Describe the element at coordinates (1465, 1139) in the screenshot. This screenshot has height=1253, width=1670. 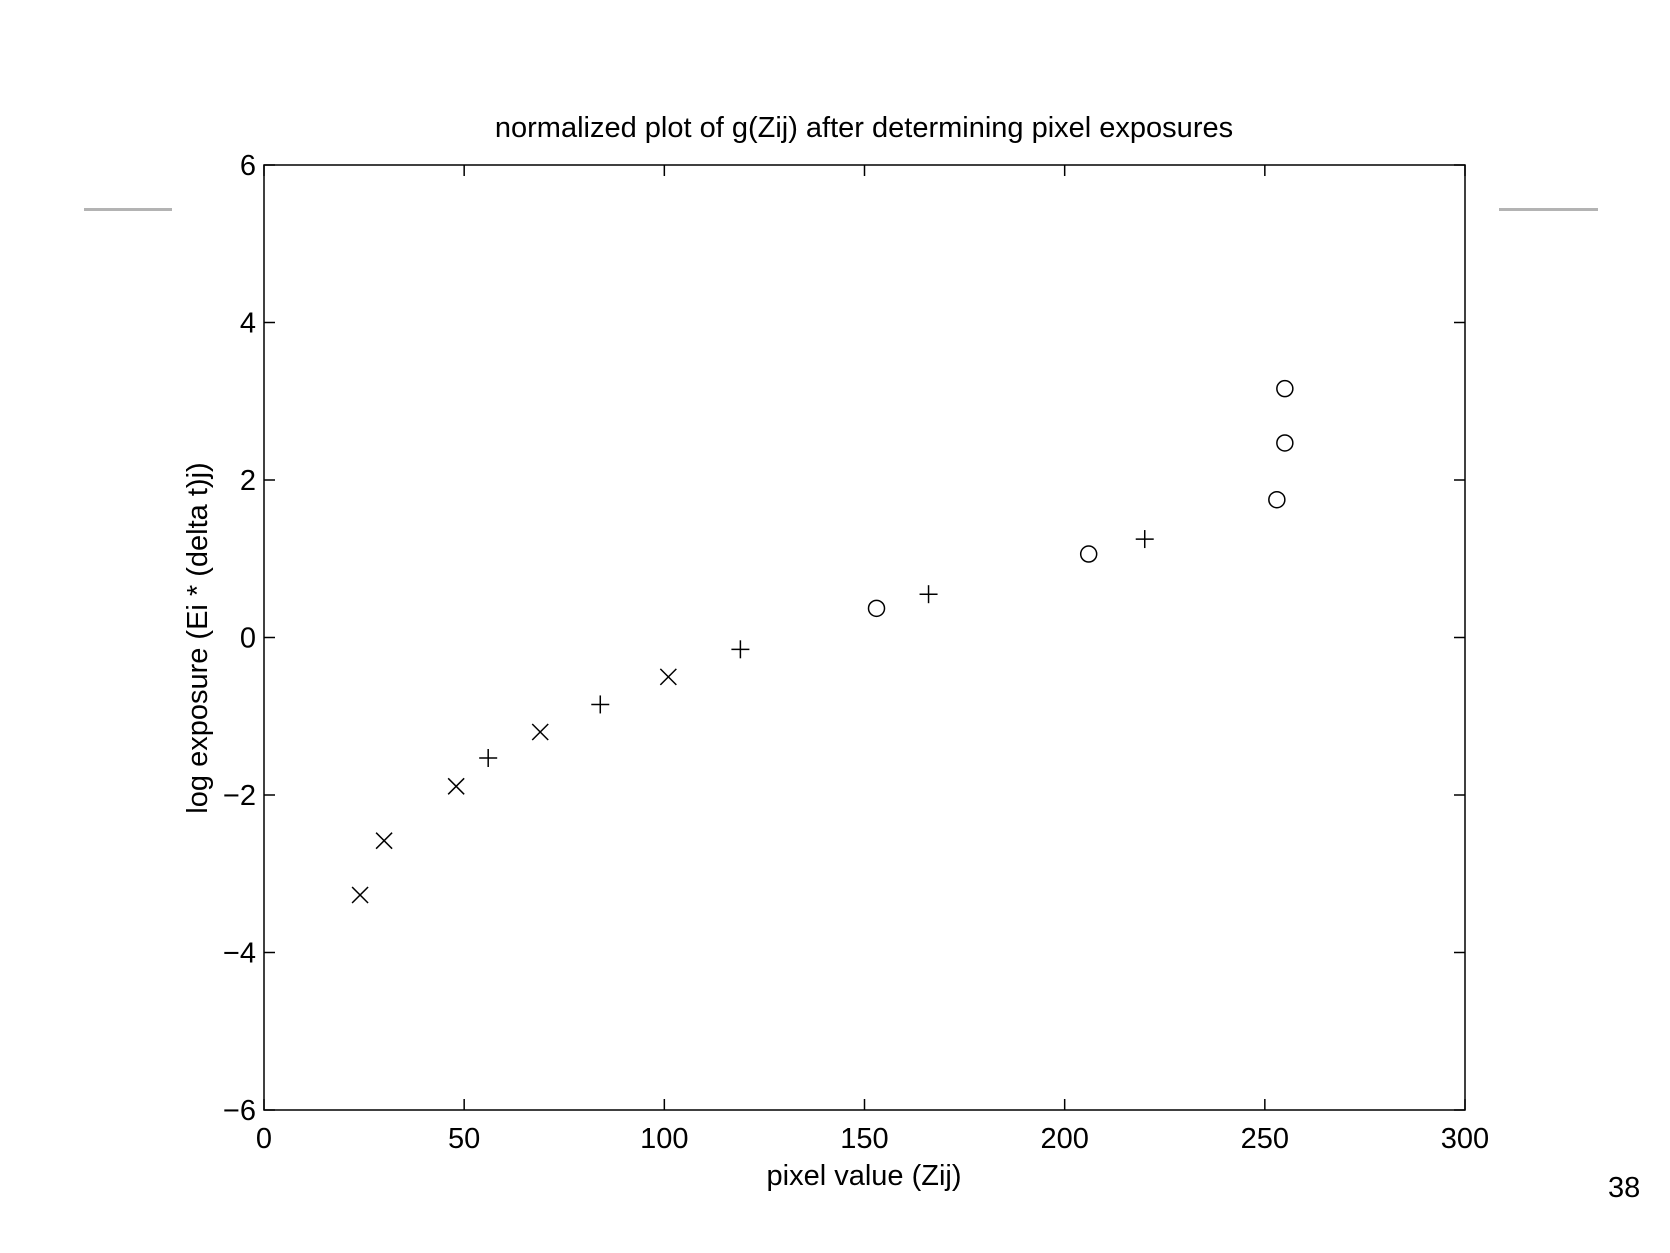
I see `x-tick-label: 300` at that location.